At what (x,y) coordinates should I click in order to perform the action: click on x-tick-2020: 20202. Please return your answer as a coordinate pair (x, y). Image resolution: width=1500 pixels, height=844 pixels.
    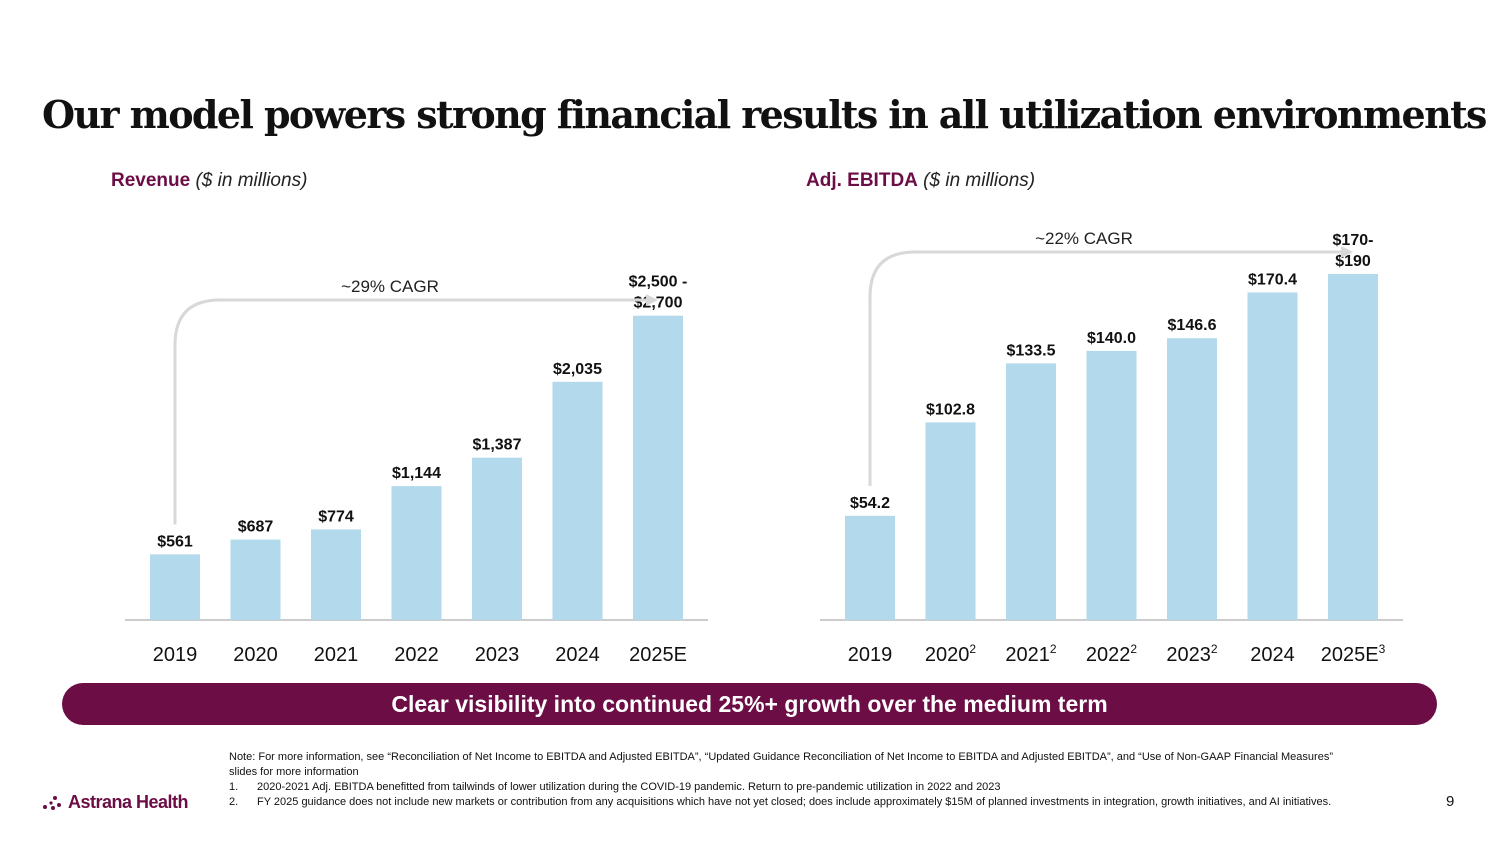
    Looking at the image, I should click on (951, 654).